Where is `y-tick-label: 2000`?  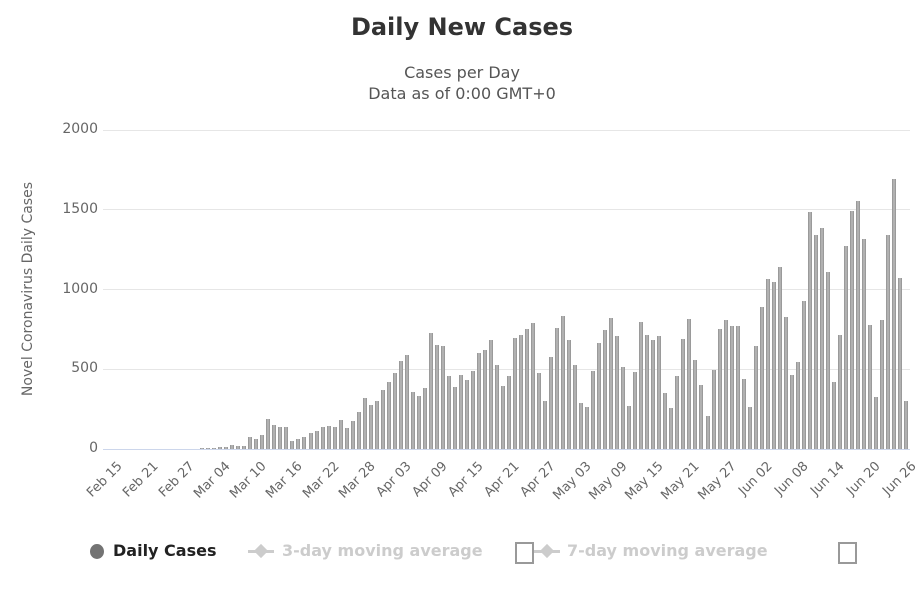 y-tick-label: 2000 is located at coordinates (80, 129).